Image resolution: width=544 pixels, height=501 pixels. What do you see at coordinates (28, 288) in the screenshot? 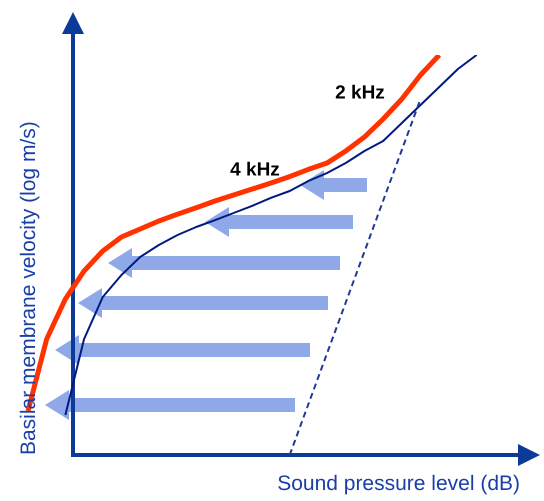
I see `y-axis-title: Basilar membrane velocity (log m/s)` at bounding box center [28, 288].